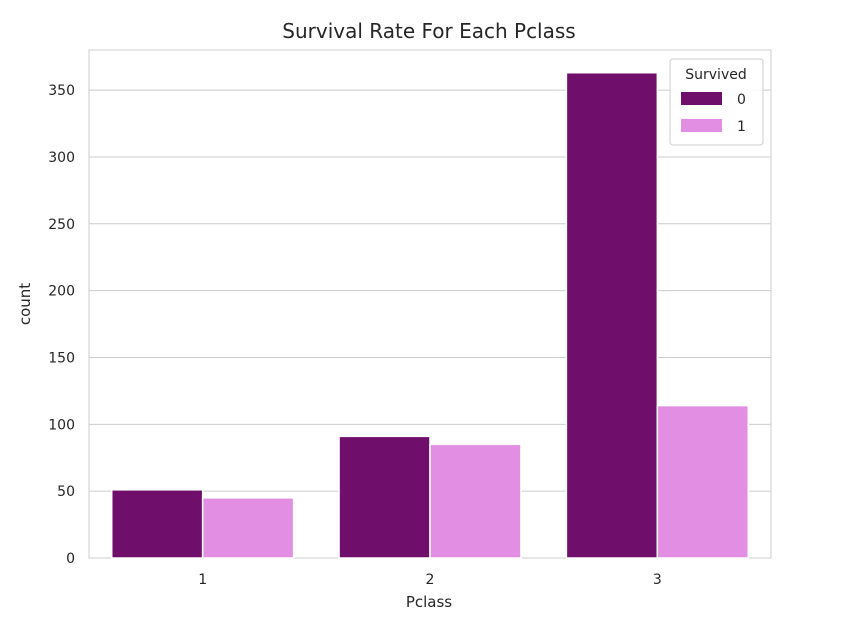 The width and height of the screenshot is (842, 622). I want to click on x-tick-labels: 1 2 3, so click(430, 580).